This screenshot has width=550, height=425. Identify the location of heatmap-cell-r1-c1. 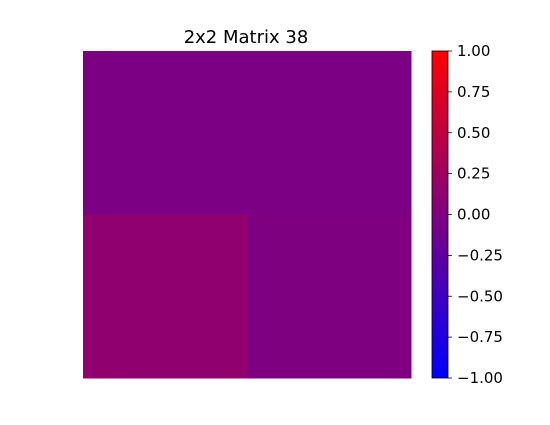
(329, 296).